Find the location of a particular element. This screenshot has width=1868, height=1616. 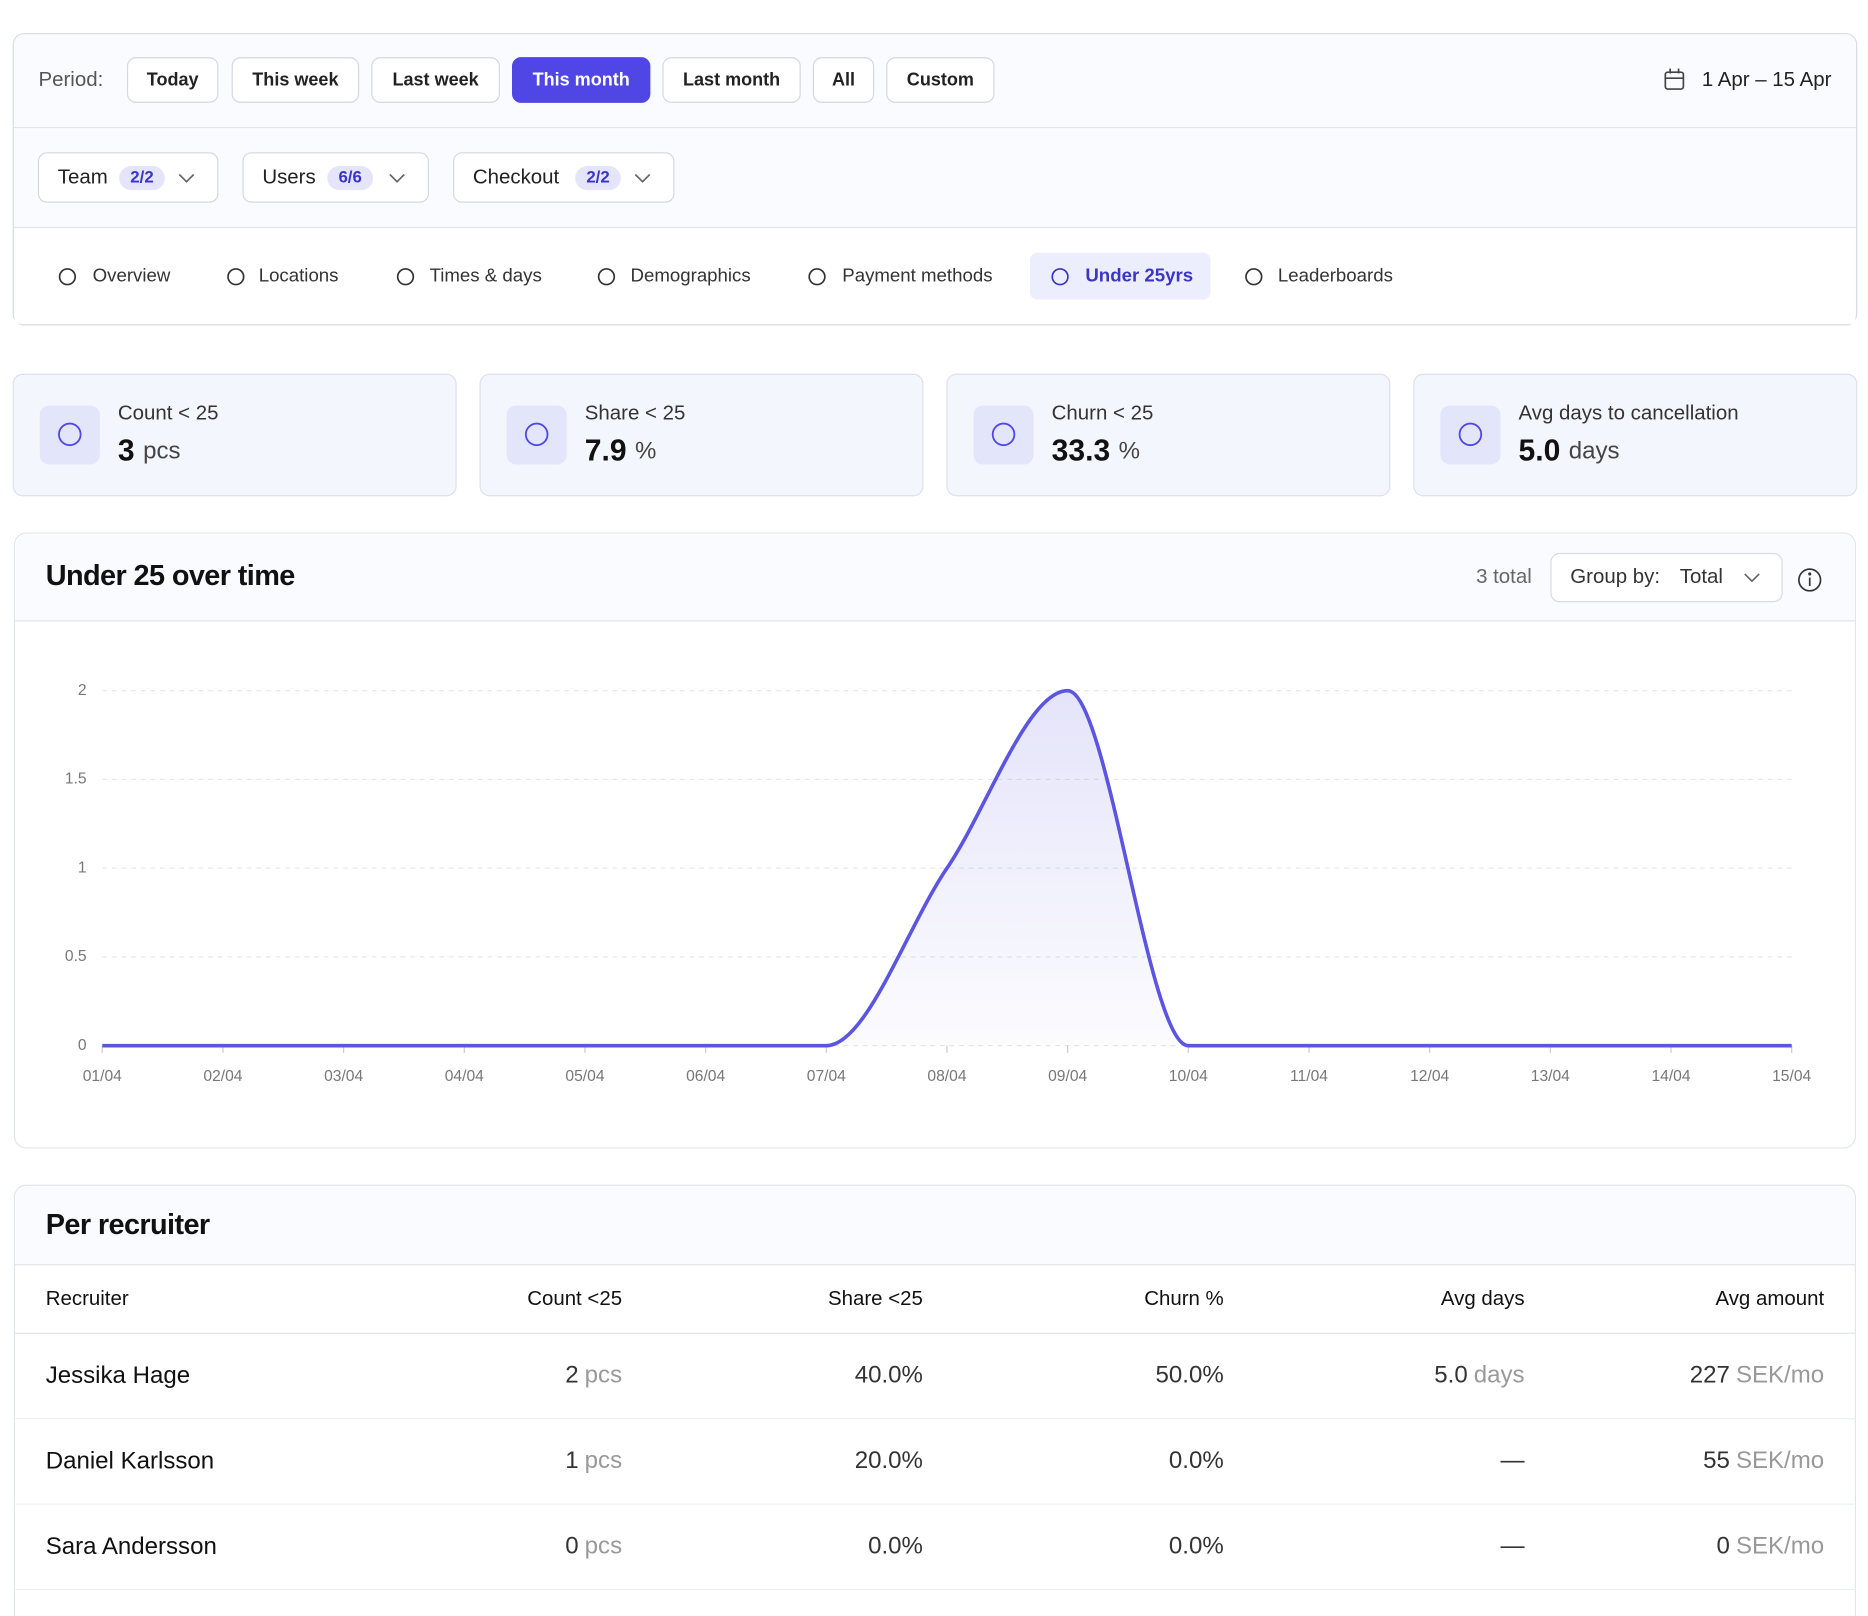

recruiter-name: Jessika Hage is located at coordinates (118, 1375).